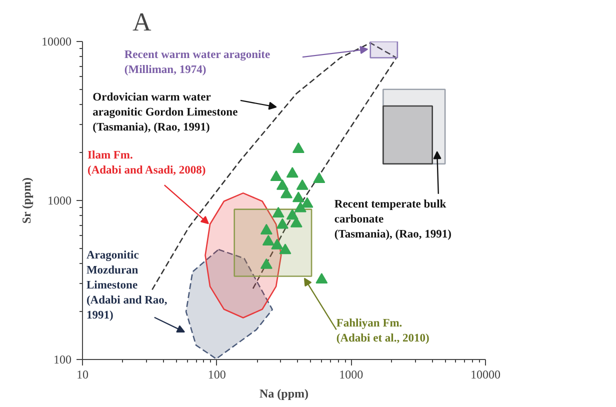  I want to click on annotation: Recent temperate bulk carbonate (Tasmania), (Rao, 1991), so click(393, 219).